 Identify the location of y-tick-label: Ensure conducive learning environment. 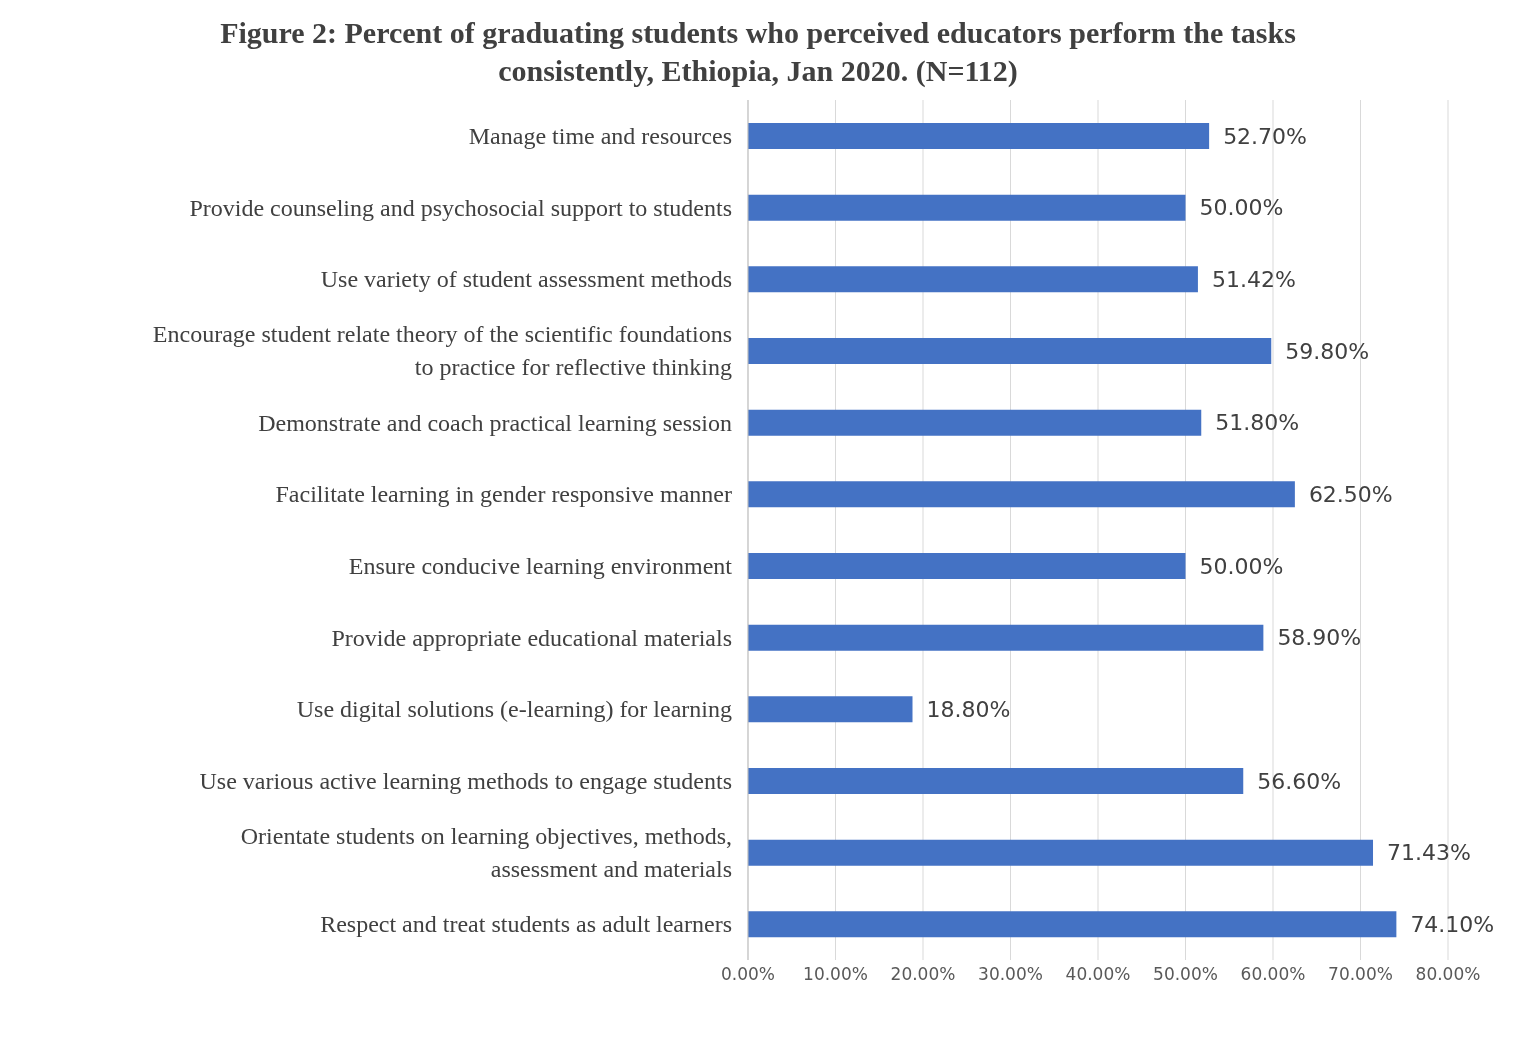
(540, 565).